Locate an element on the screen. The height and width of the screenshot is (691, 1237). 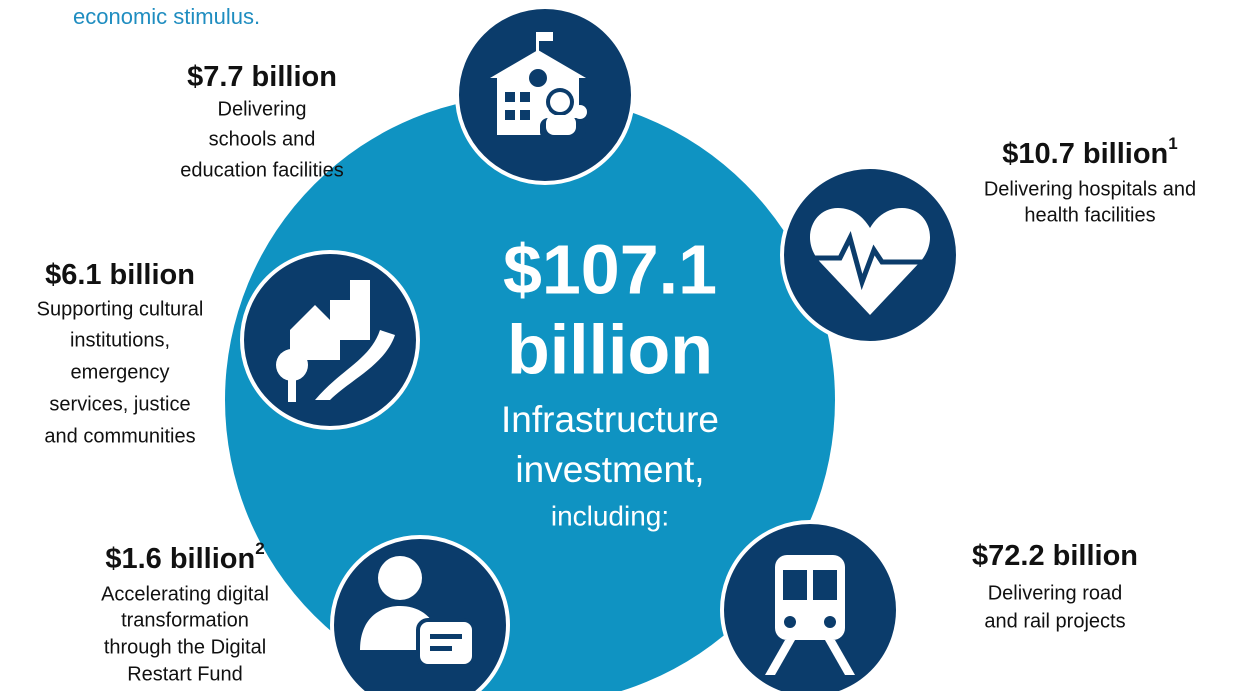
amount: $72.2 billion is located at coordinates (1055, 556).